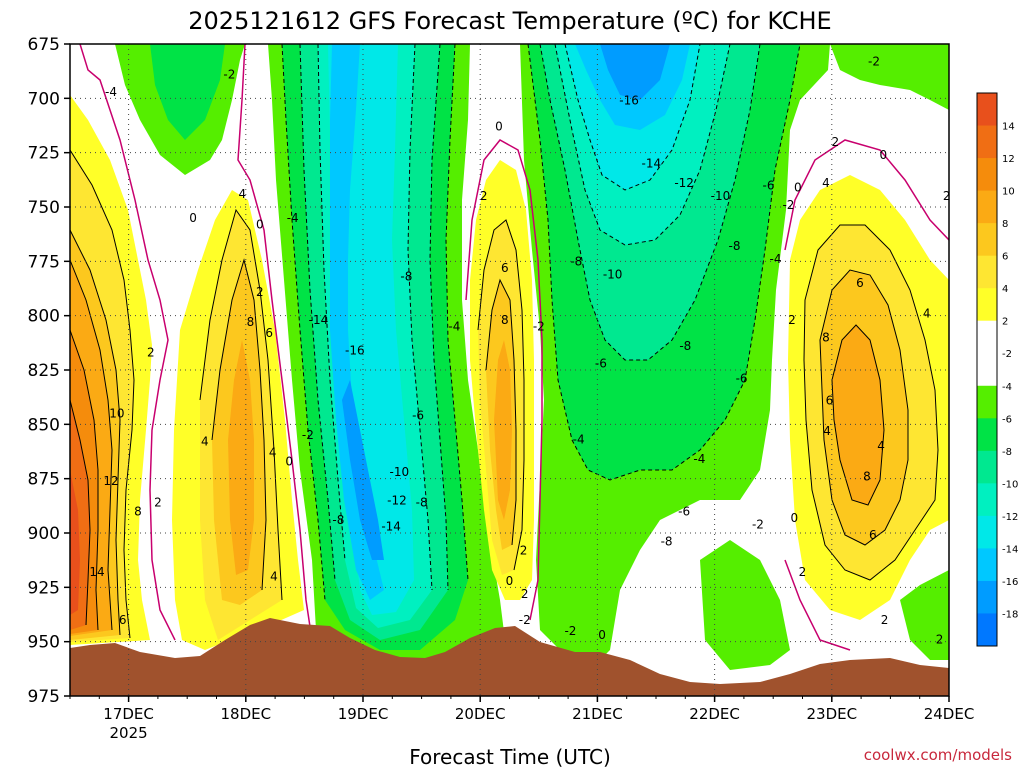 This screenshot has width=1024, height=768. Describe the element at coordinates (44, 697) in the screenshot. I see `y-tick-label-975: 975` at that location.